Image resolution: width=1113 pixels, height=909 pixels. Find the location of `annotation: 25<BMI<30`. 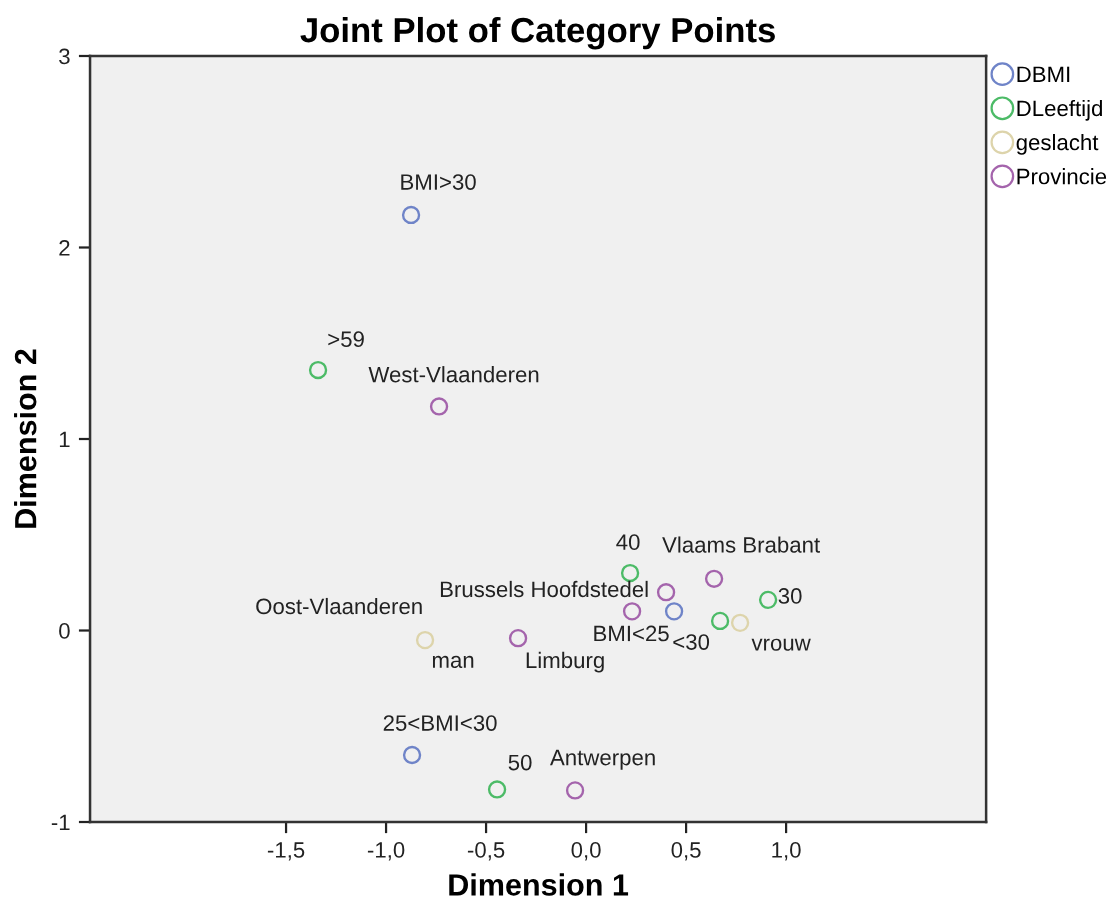

annotation: 25<BMI<30 is located at coordinates (440, 723).